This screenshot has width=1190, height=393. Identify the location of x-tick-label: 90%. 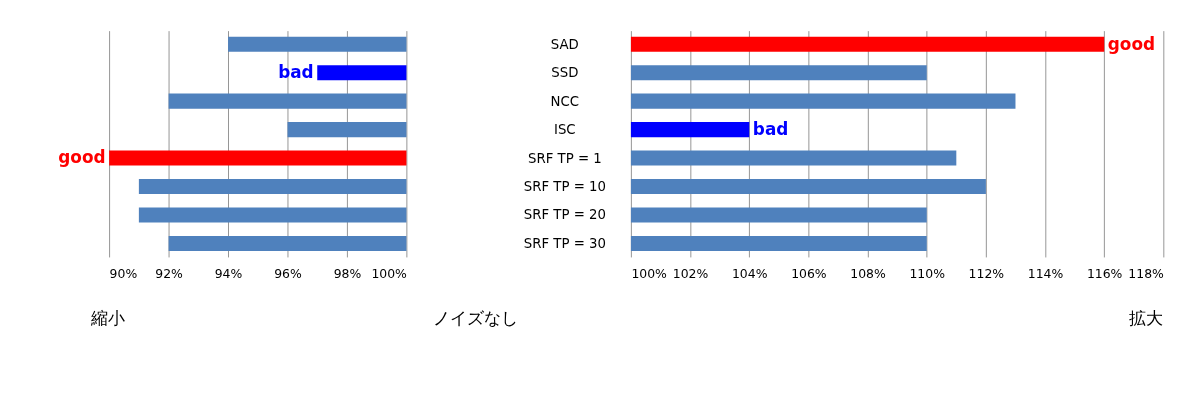
(123, 273).